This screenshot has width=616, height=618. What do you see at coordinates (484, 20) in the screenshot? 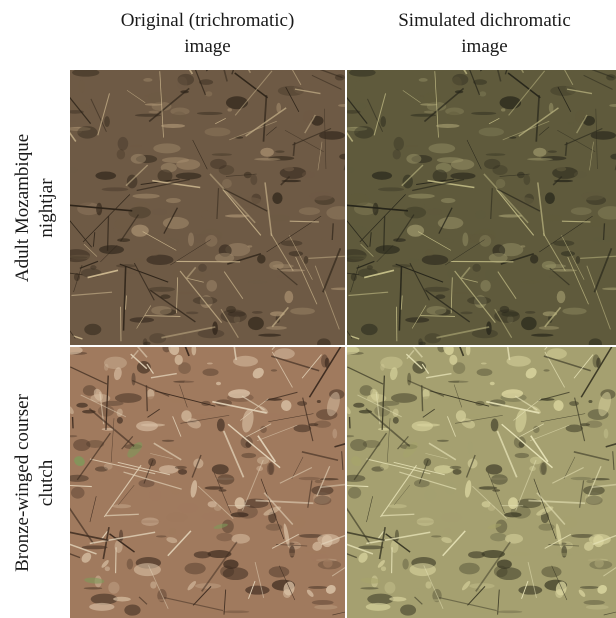
I see `column-header-line: Simulated dichromatic` at bounding box center [484, 20].